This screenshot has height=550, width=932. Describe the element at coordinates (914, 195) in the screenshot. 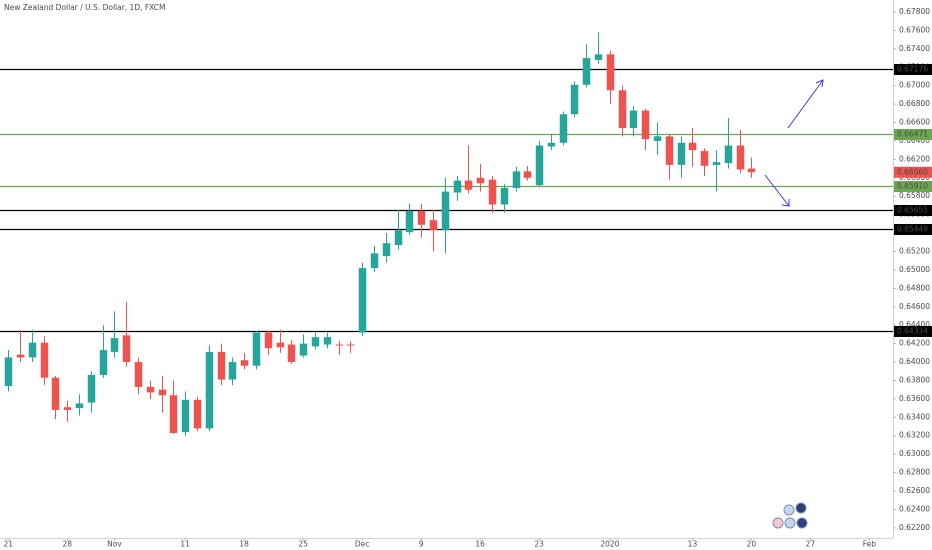

I see `y-tick-label: 0.65800` at that location.